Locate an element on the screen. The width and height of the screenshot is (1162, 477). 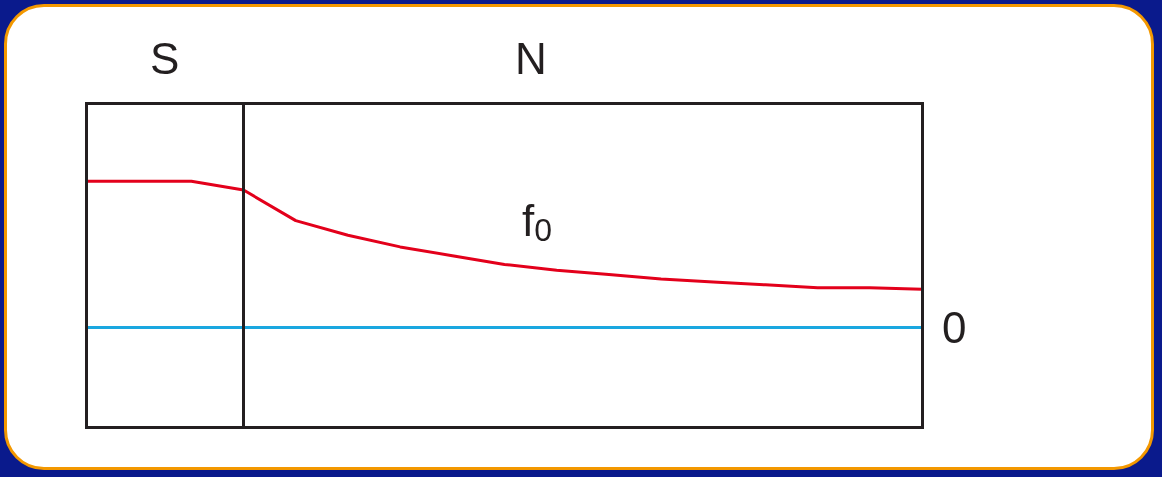
text: S is located at coordinates (165, 58).